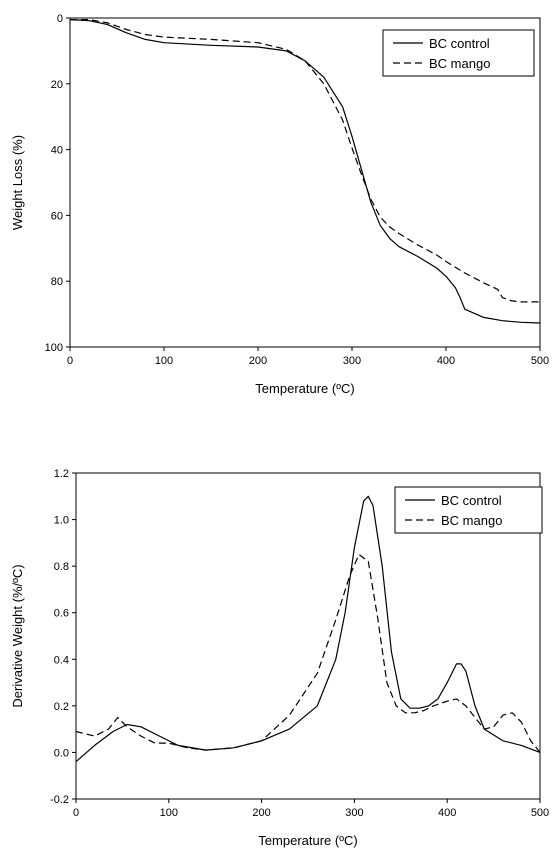 The width and height of the screenshot is (553, 853). Describe the element at coordinates (57, 282) in the screenshot. I see `y-tick-label: 80` at that location.